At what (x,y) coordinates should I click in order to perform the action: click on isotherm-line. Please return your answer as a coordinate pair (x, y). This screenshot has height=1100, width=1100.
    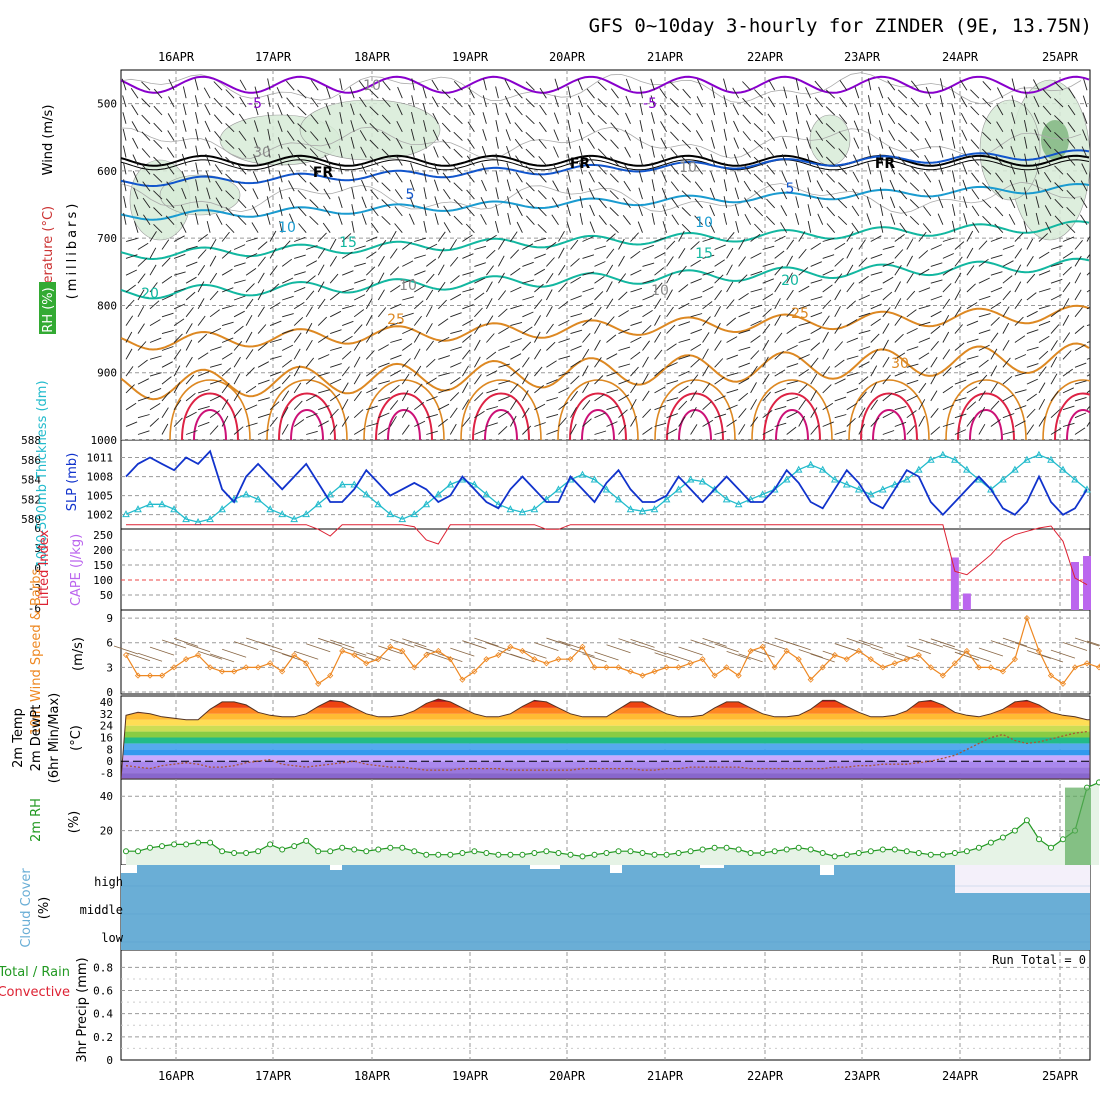
    Looking at the image, I should click on (605, 201).